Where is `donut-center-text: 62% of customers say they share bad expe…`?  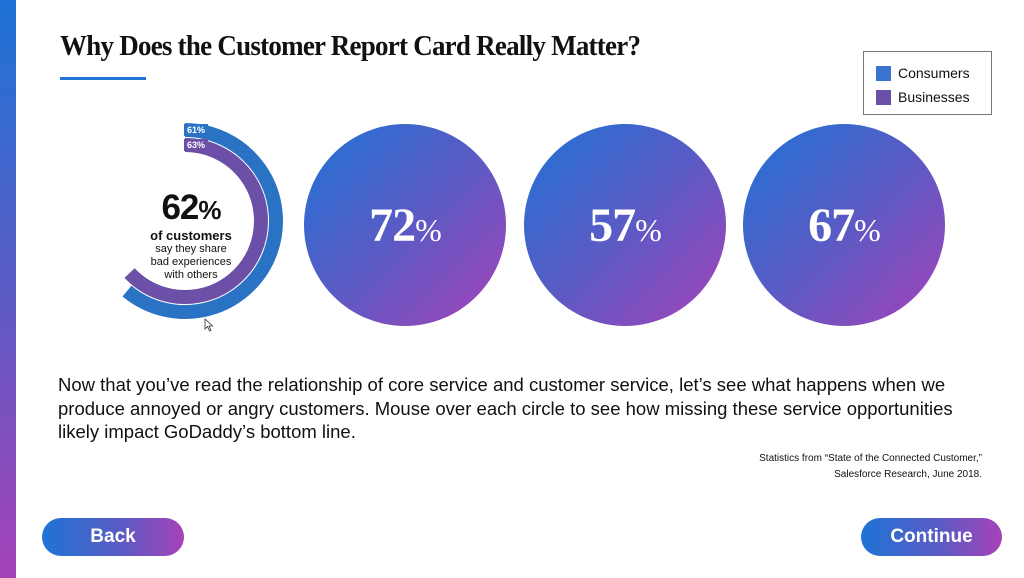
donut-center-text: 62% of customers say they share bad expe… is located at coordinates (191, 236).